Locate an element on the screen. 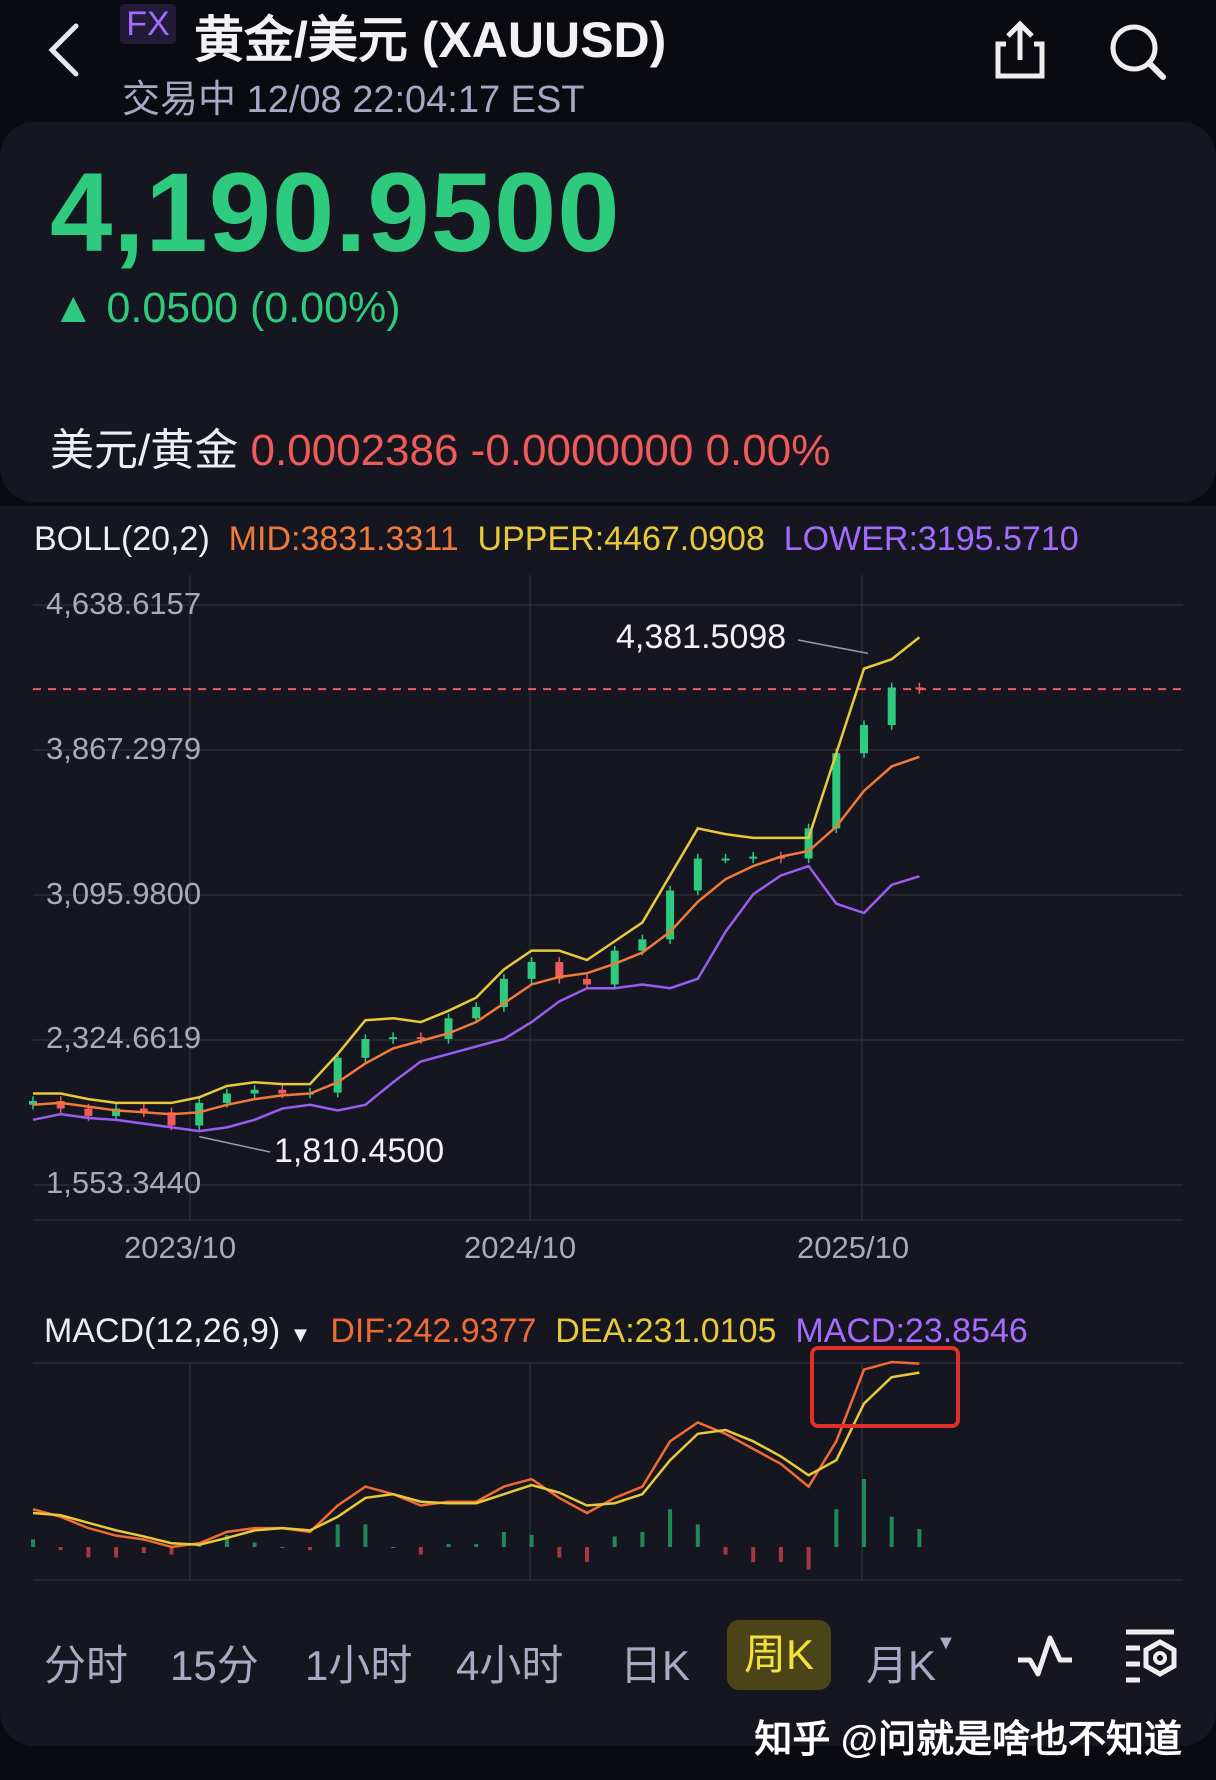 This screenshot has height=1780, width=1216. tab-4hour: 4小时 is located at coordinates (510, 1665).